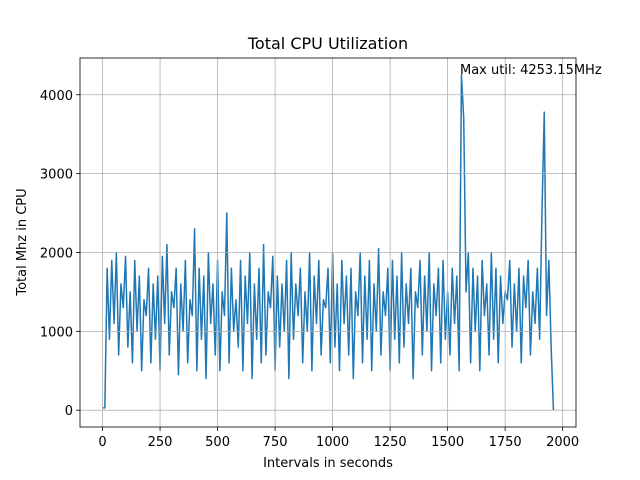 Image resolution: width=640 pixels, height=480 pixels. Describe the element at coordinates (531, 70) in the screenshot. I see `annotation: Max util: 4253.15MHz` at that location.